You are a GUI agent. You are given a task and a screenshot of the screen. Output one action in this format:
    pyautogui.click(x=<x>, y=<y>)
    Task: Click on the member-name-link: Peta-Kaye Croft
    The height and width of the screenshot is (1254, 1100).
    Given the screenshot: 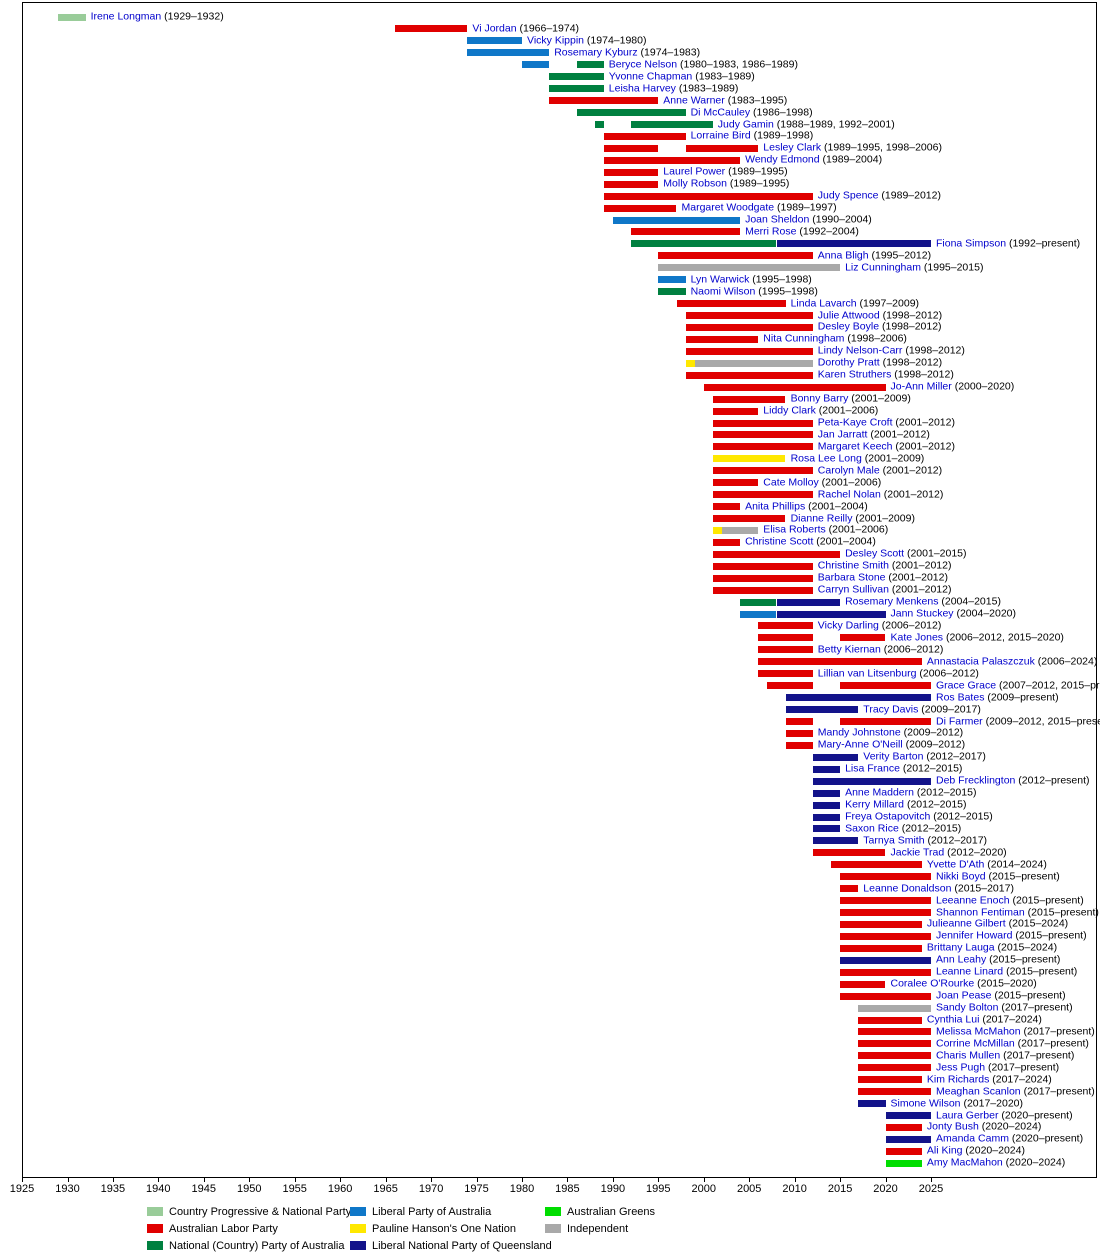 What is the action you would take?
    pyautogui.click(x=855, y=422)
    